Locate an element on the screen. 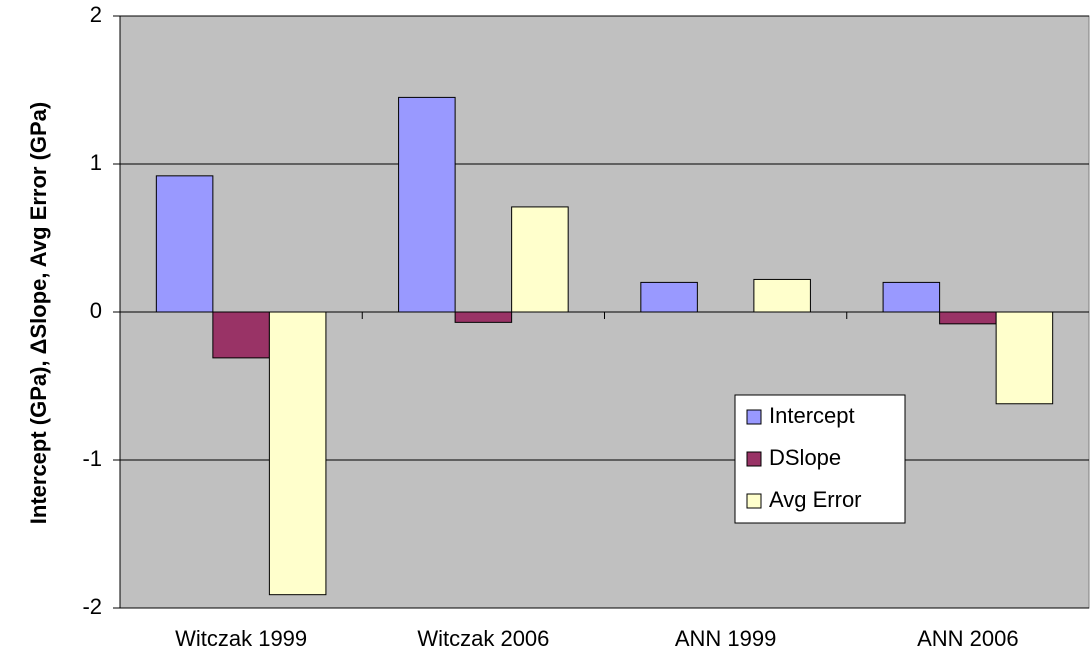  x-tick-label: ANN 2006 is located at coordinates (968, 638).